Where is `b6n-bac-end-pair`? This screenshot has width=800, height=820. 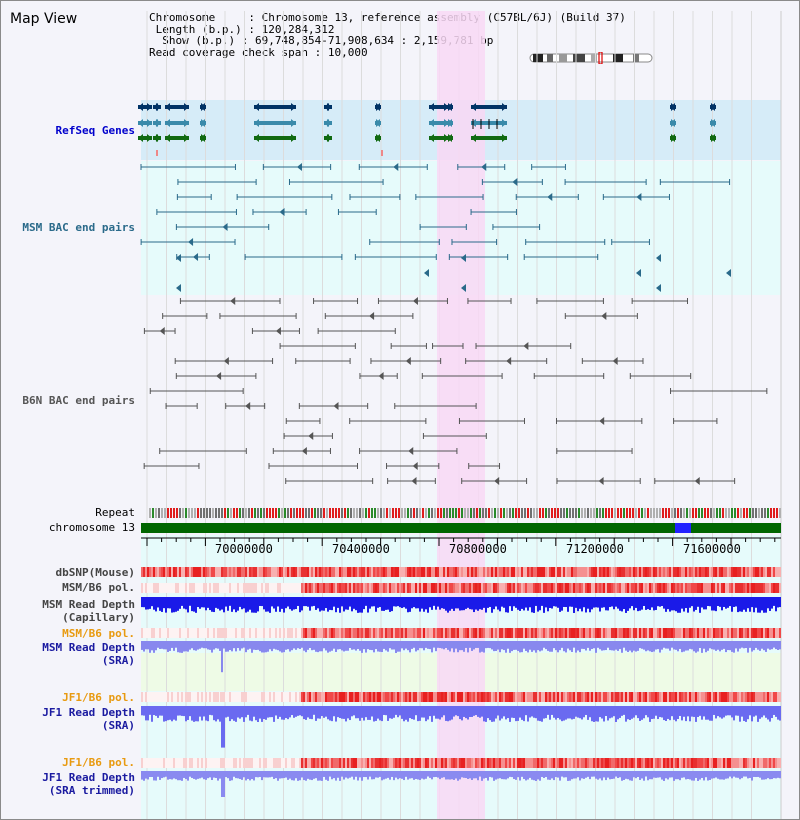
b6n-bac-end-pair is located at coordinates (219, 376).